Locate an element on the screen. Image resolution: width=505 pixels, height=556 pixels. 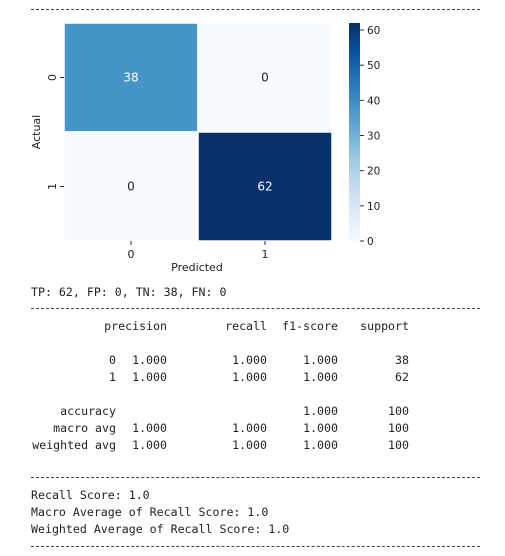
report-row-label: 1 is located at coordinates (112, 377).